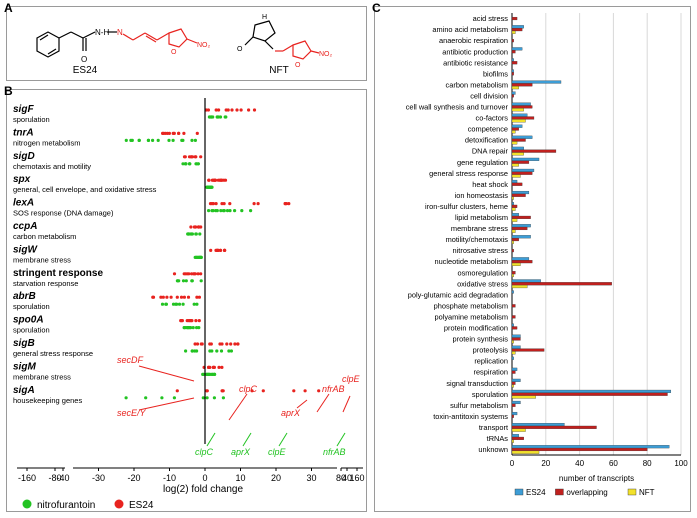 The image size is (697, 518). Describe the element at coordinates (477, 84) in the screenshot. I see `category-label: carbon metabolism` at that location.